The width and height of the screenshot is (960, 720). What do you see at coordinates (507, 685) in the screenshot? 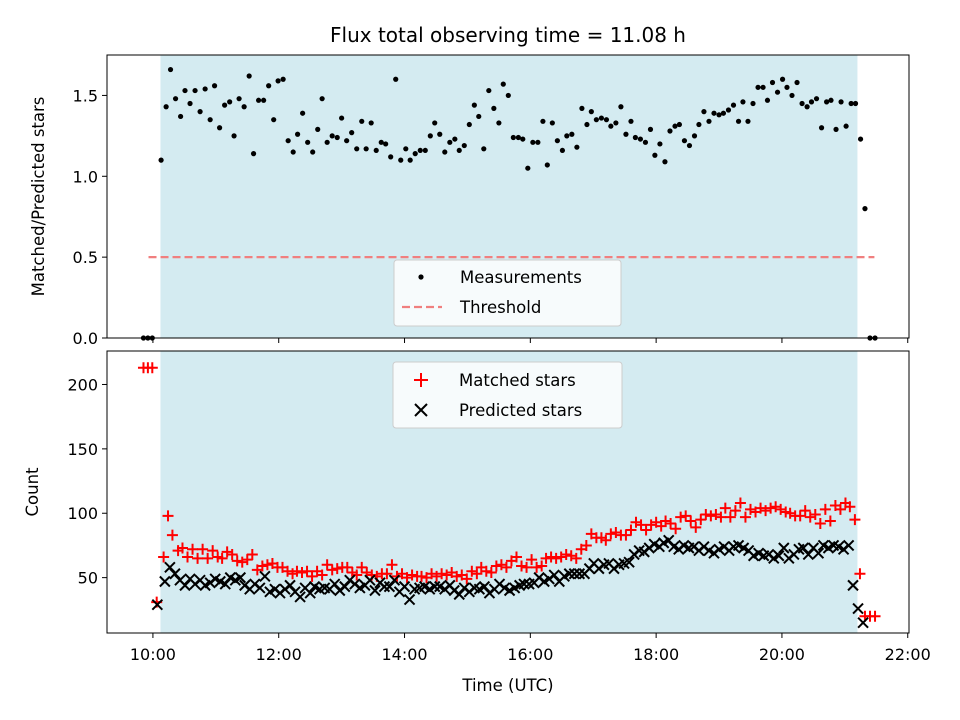
I see `x-axis-label: Time (UTC)` at bounding box center [507, 685].